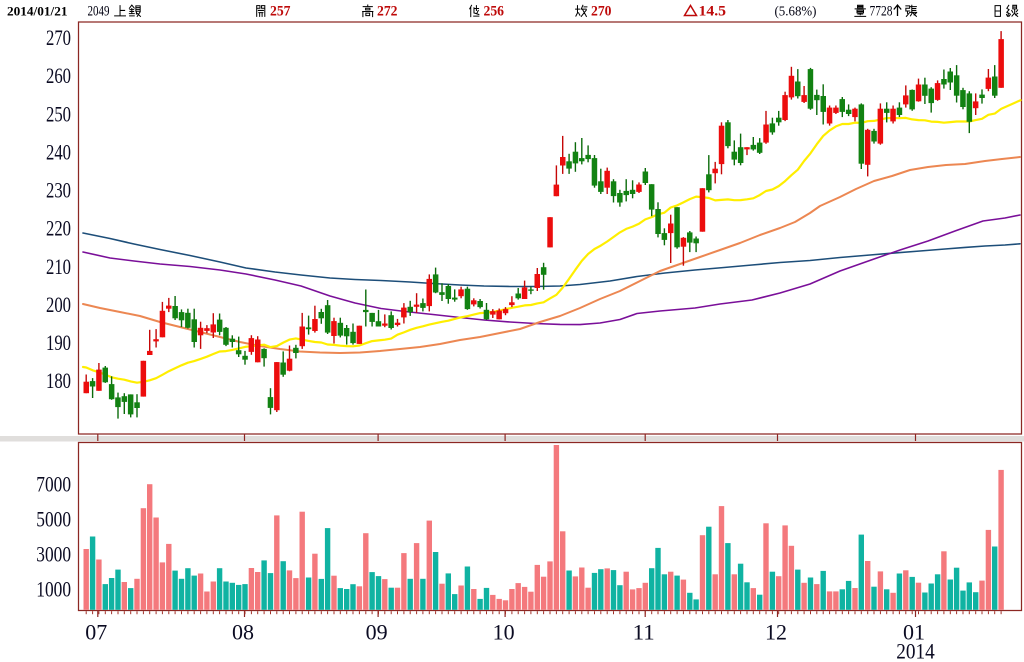  Describe the element at coordinates (58, 342) in the screenshot. I see `svg-text: 190` at that location.